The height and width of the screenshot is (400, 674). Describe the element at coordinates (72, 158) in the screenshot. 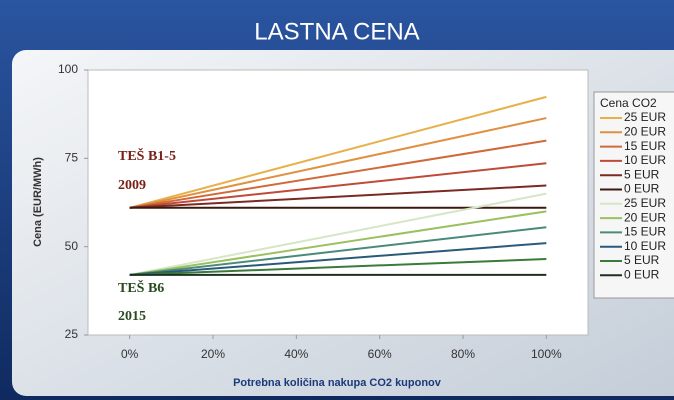

I see `y-tick-label: 75` at that location.